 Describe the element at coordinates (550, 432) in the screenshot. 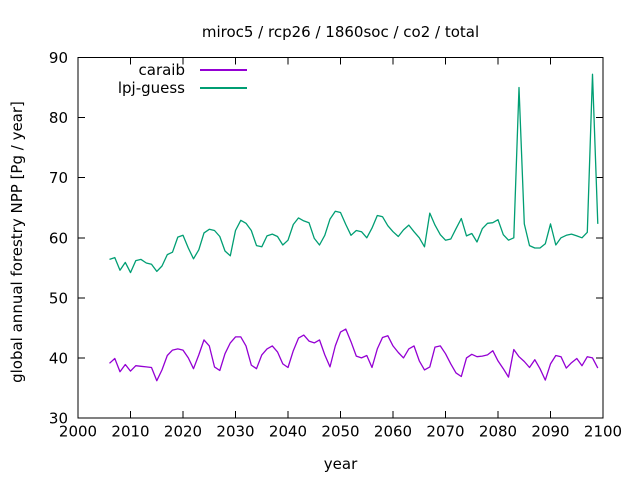

I see `x-tick-label: 2090` at that location.